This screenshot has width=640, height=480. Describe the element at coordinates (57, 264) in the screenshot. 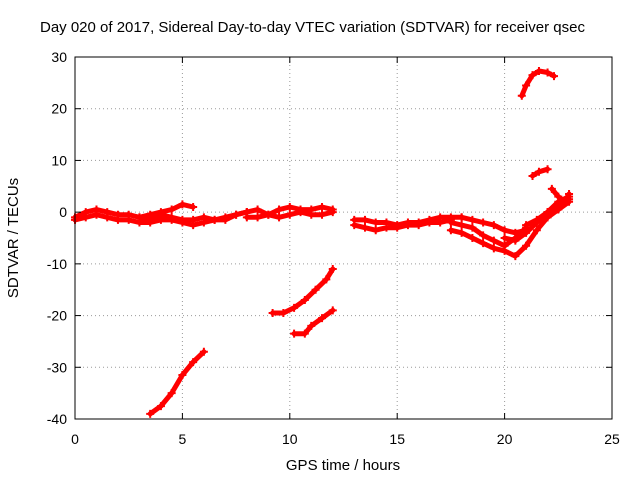

I see `y-tick-label: -10` at that location.